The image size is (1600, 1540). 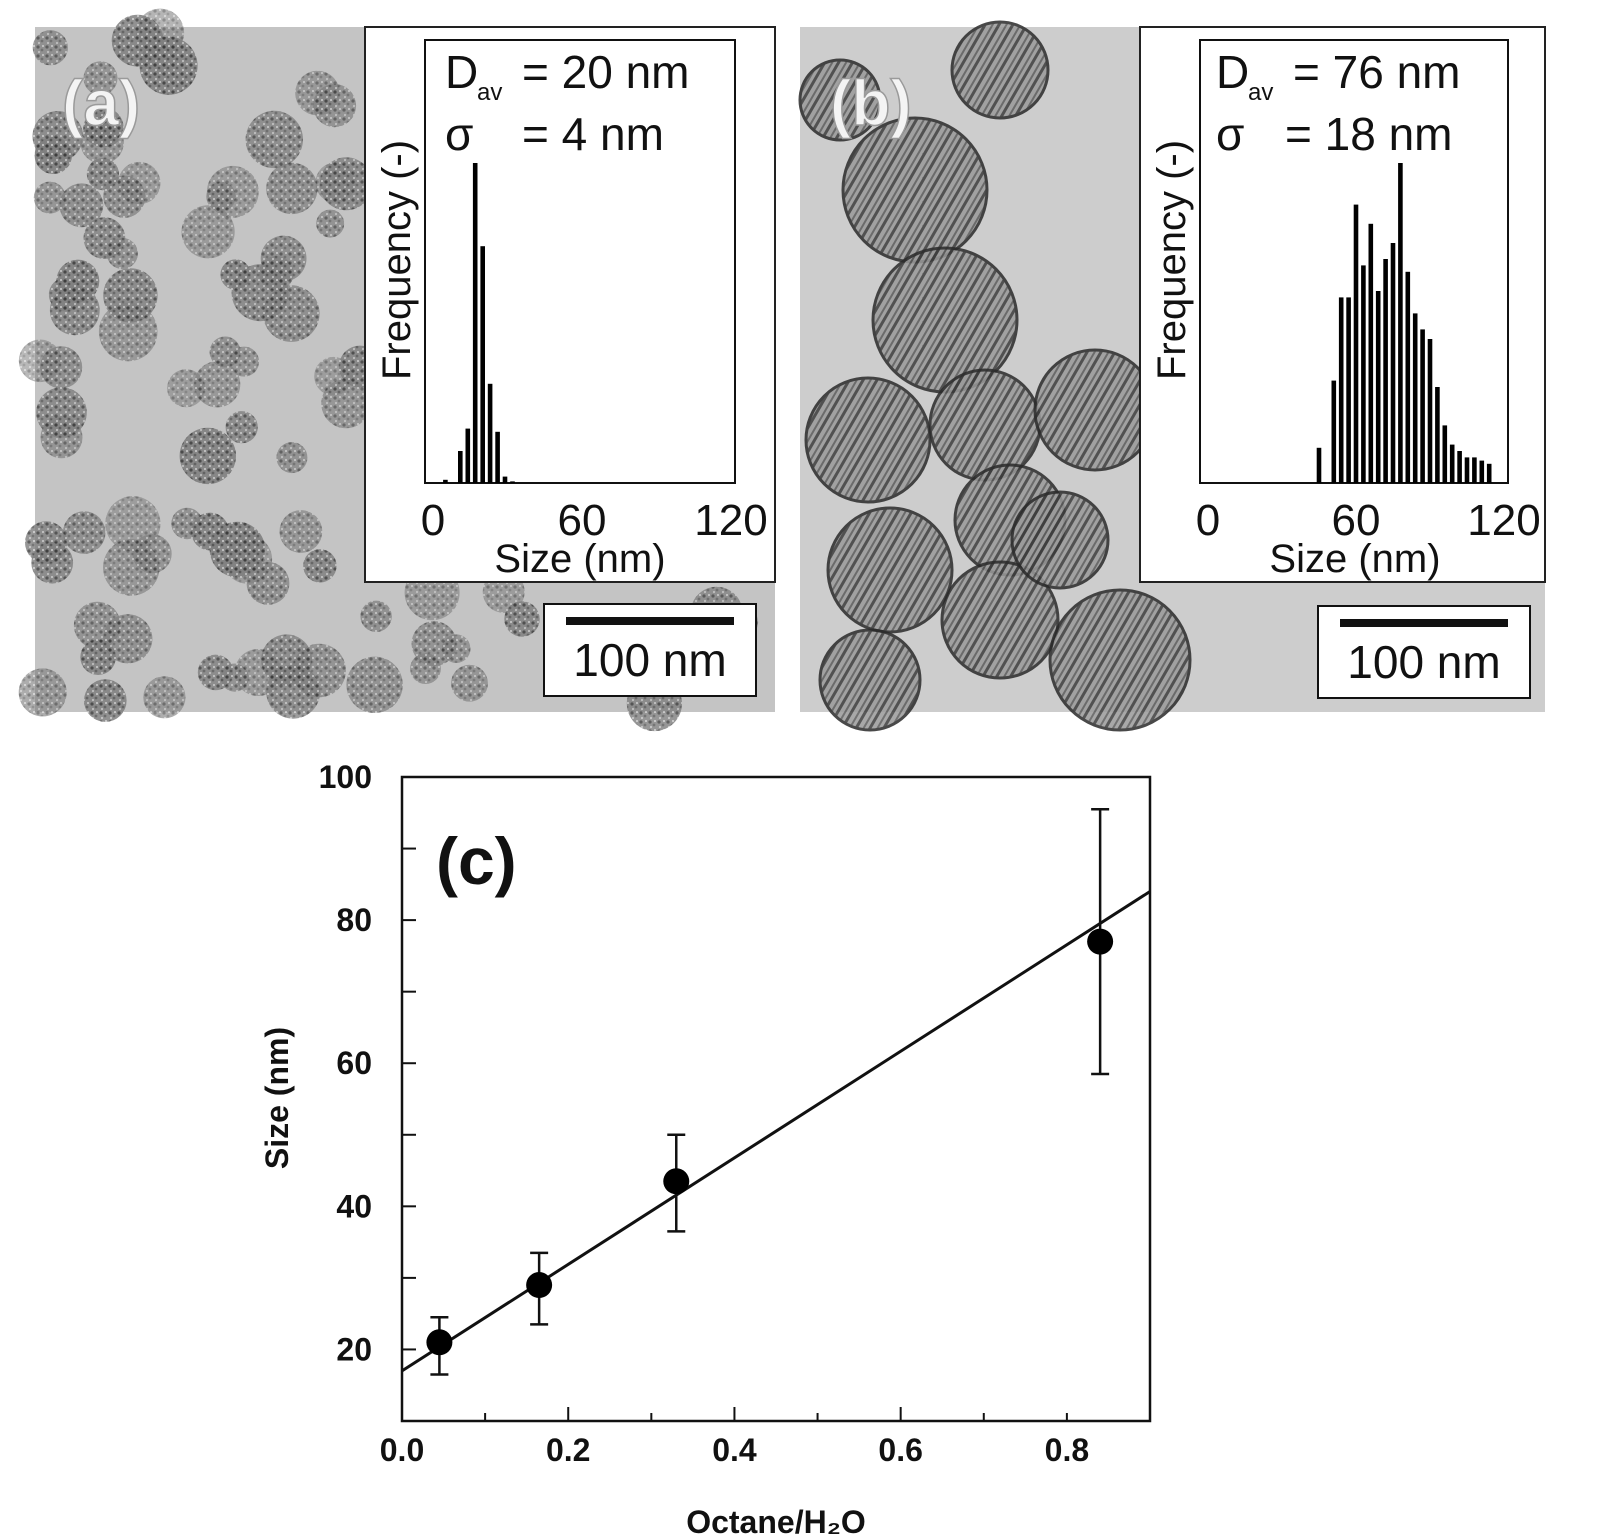 I want to click on panel-b-particles, so click(x=995, y=376).